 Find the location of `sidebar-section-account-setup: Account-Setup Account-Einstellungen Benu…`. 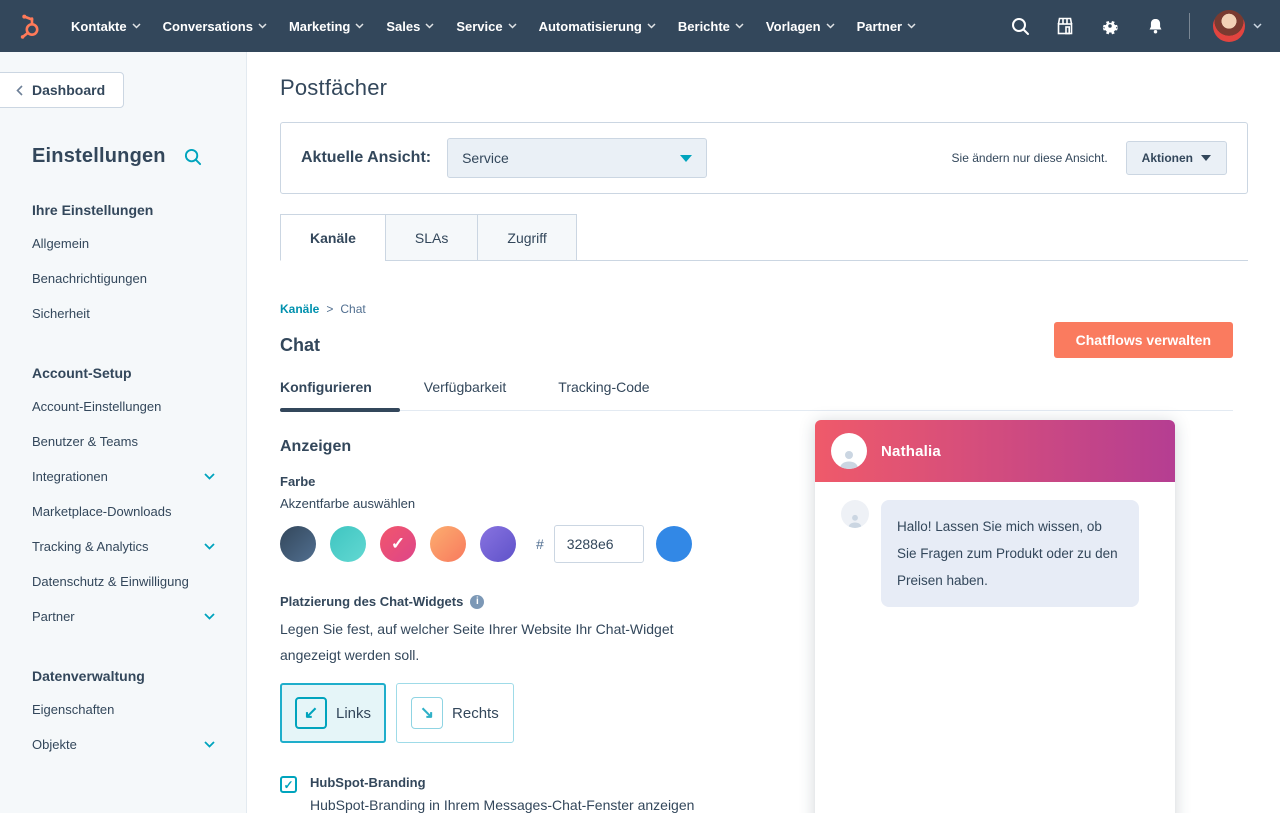

sidebar-section-account-setup: Account-Setup Account-Einstellungen Benu… is located at coordinates (123, 499).